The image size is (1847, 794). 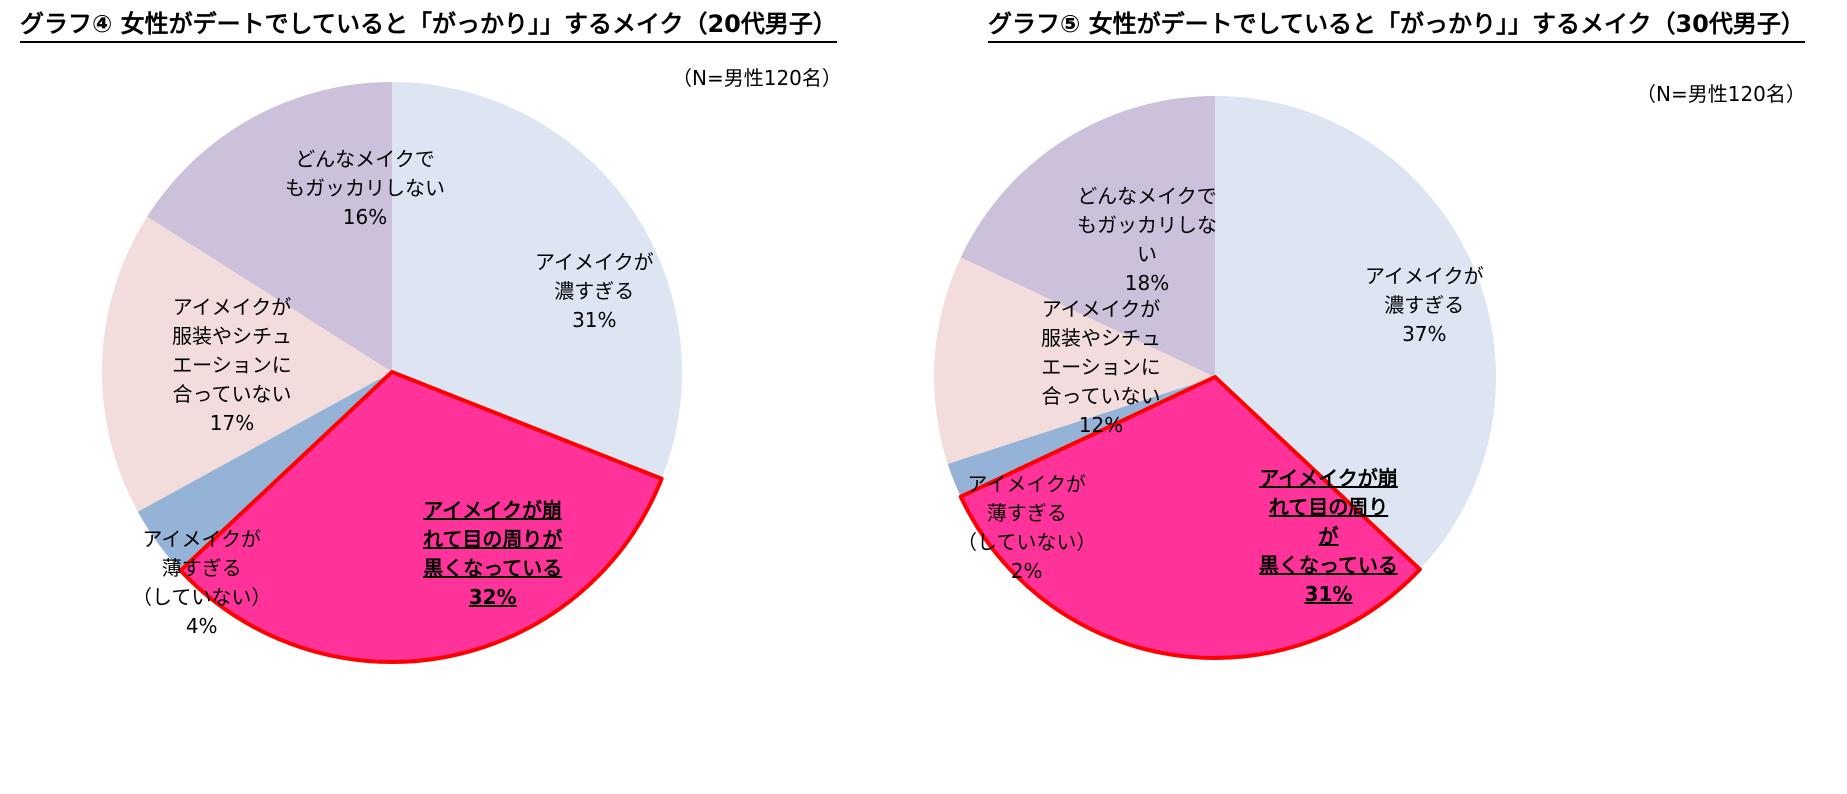 What do you see at coordinates (1026, 528) in the screenshot?
I see `slice-label-eye-makeup-too-light: アイメイクが 薄すぎる （していない） 2%` at bounding box center [1026, 528].